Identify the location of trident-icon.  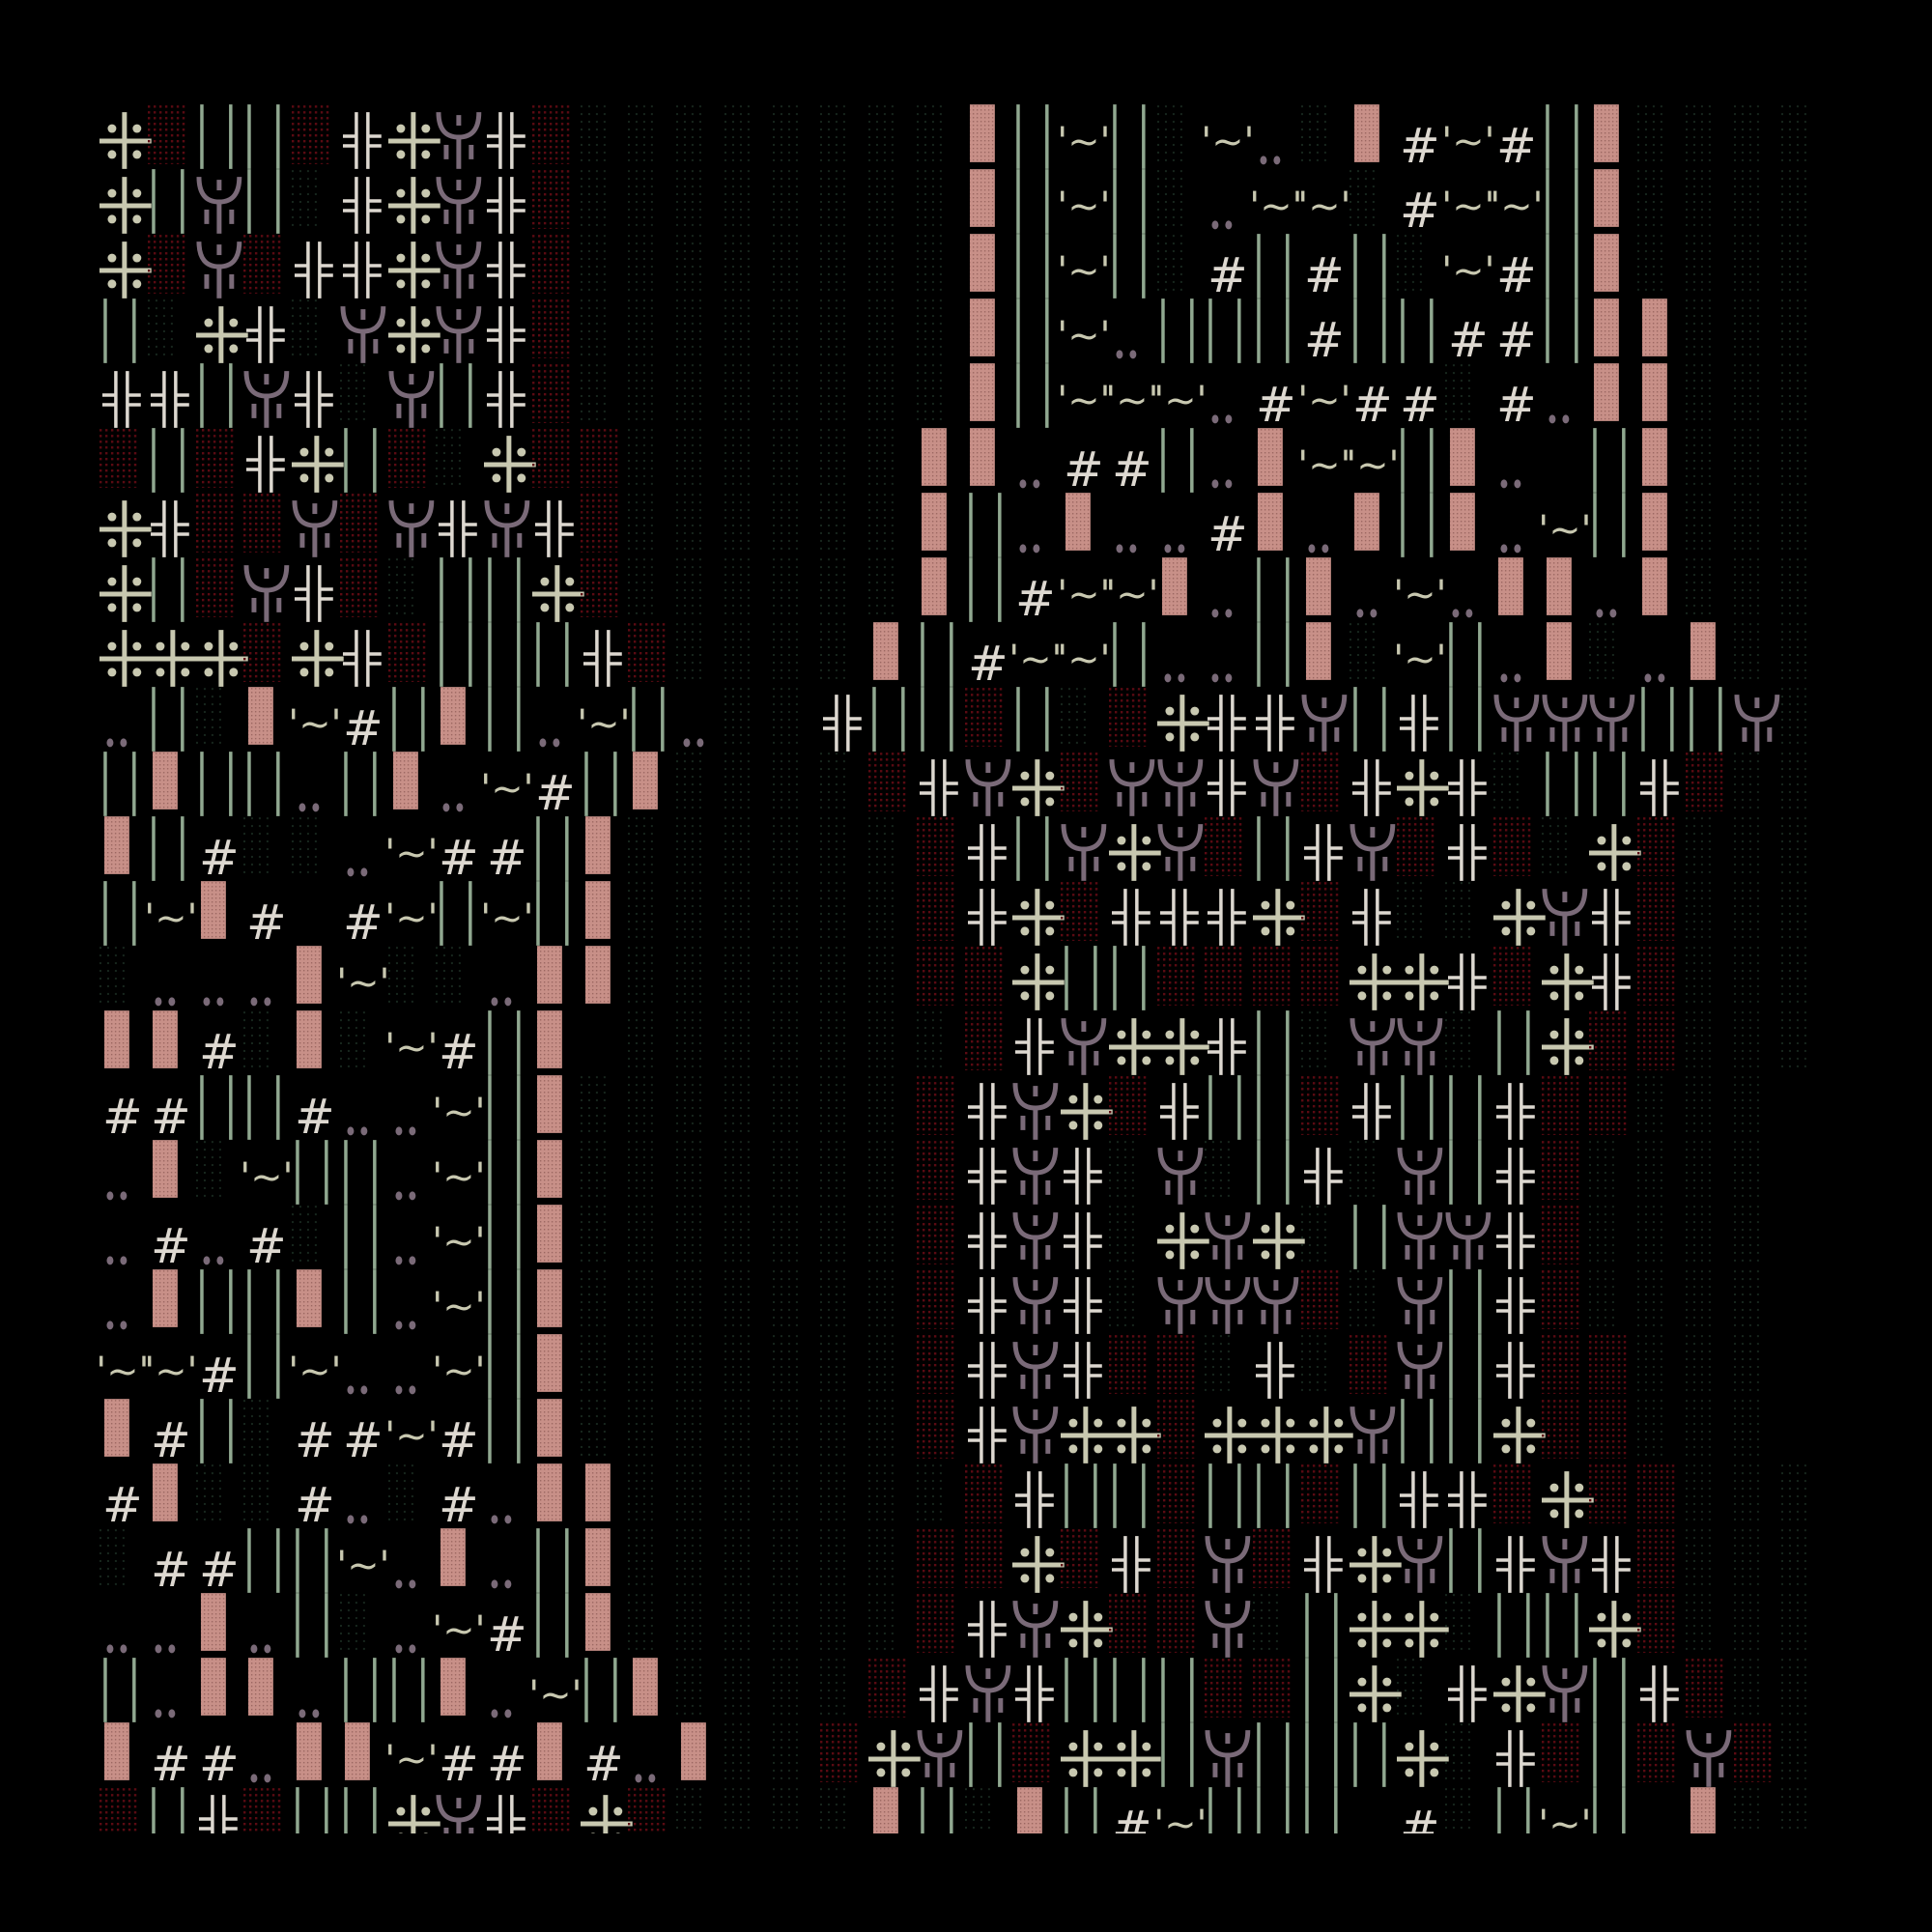
(459, 136).